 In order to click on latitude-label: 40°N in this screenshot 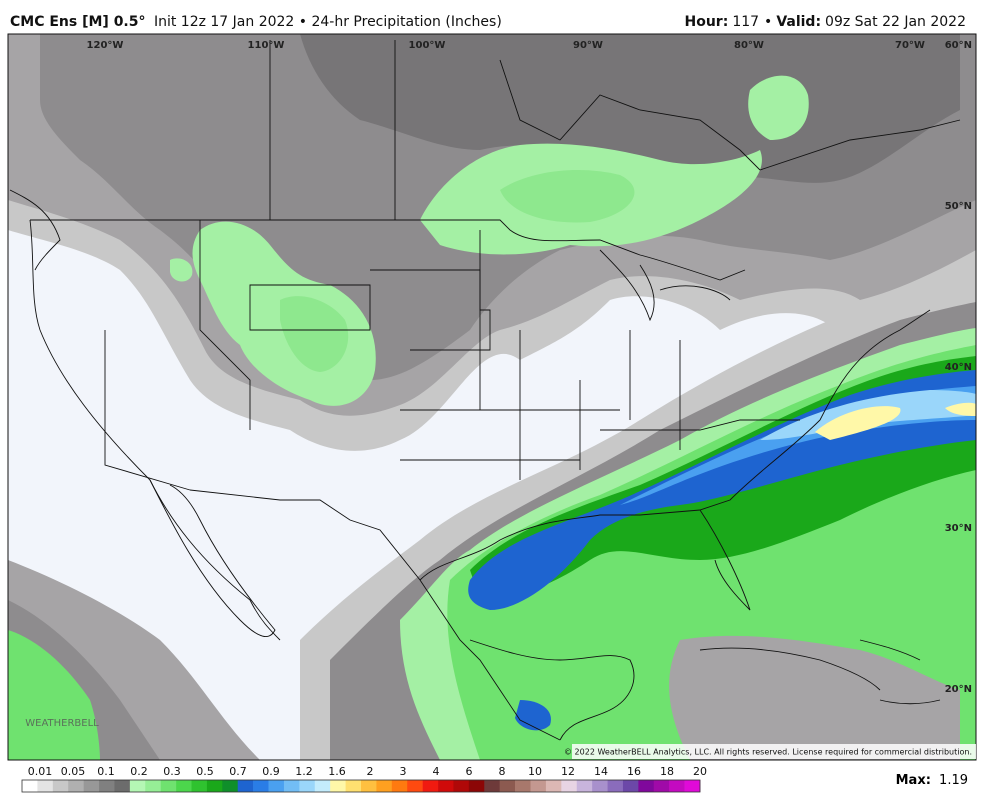, I will do `click(958, 367)`.